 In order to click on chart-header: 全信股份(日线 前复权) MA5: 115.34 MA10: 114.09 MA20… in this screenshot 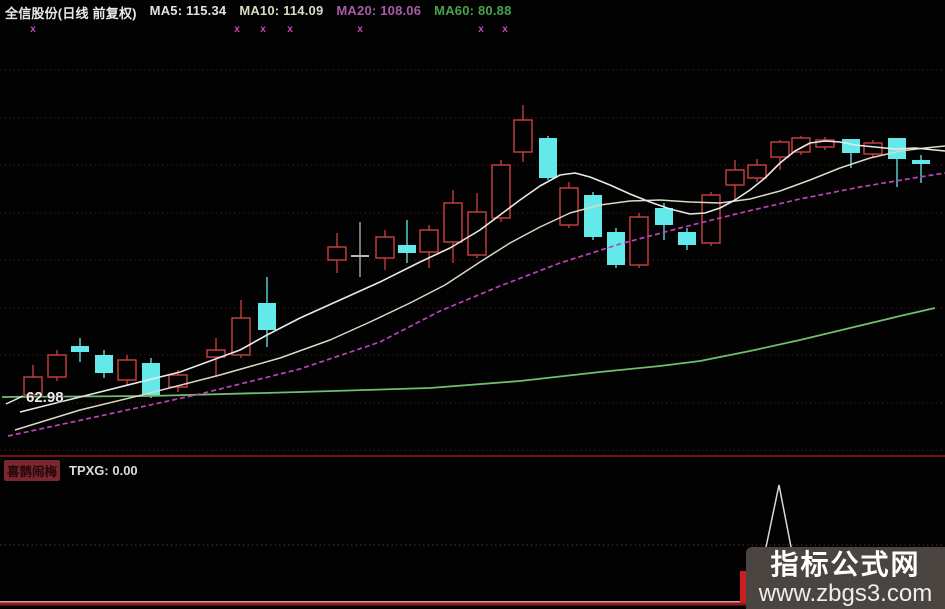, I will do `click(258, 12)`.